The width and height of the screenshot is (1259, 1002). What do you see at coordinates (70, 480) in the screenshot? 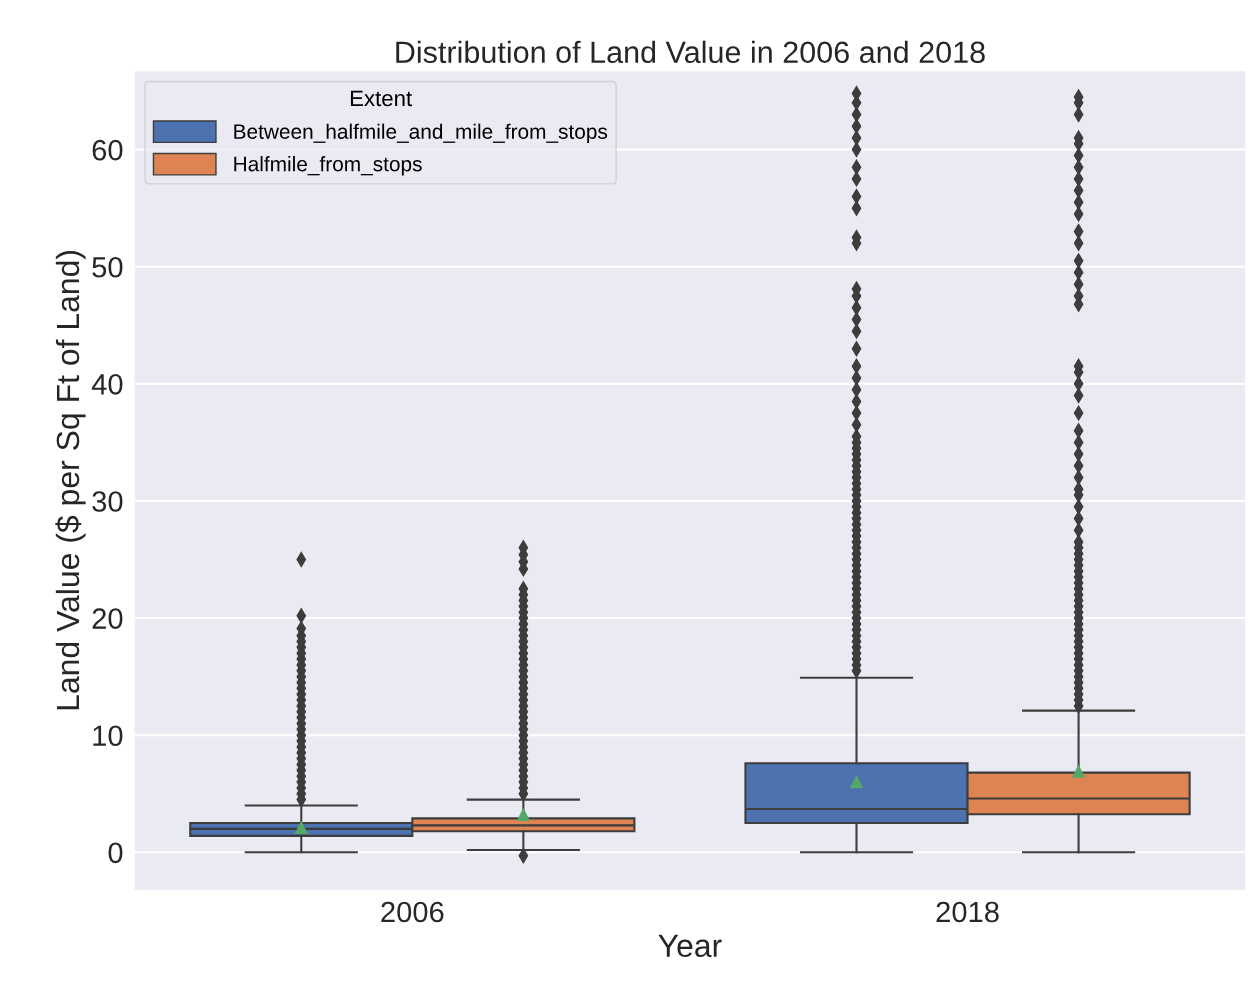
I see `y-axis-title: Land Value ($ per Sq Ft of Land)` at bounding box center [70, 480].